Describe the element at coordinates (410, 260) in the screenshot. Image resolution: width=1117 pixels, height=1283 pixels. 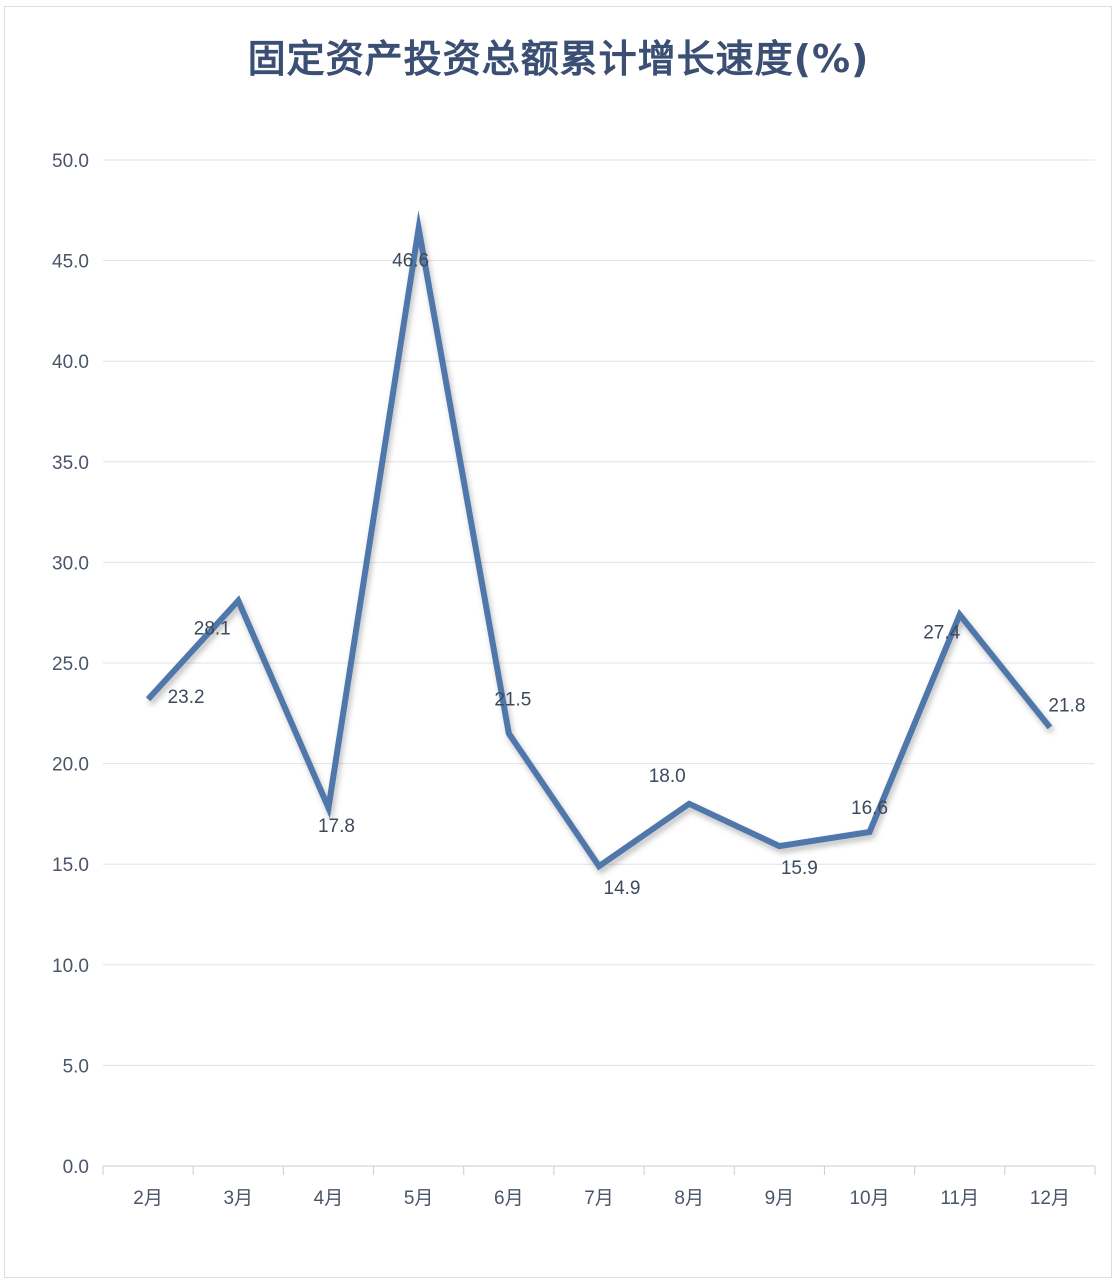
I see `data-label: 46.6` at that location.